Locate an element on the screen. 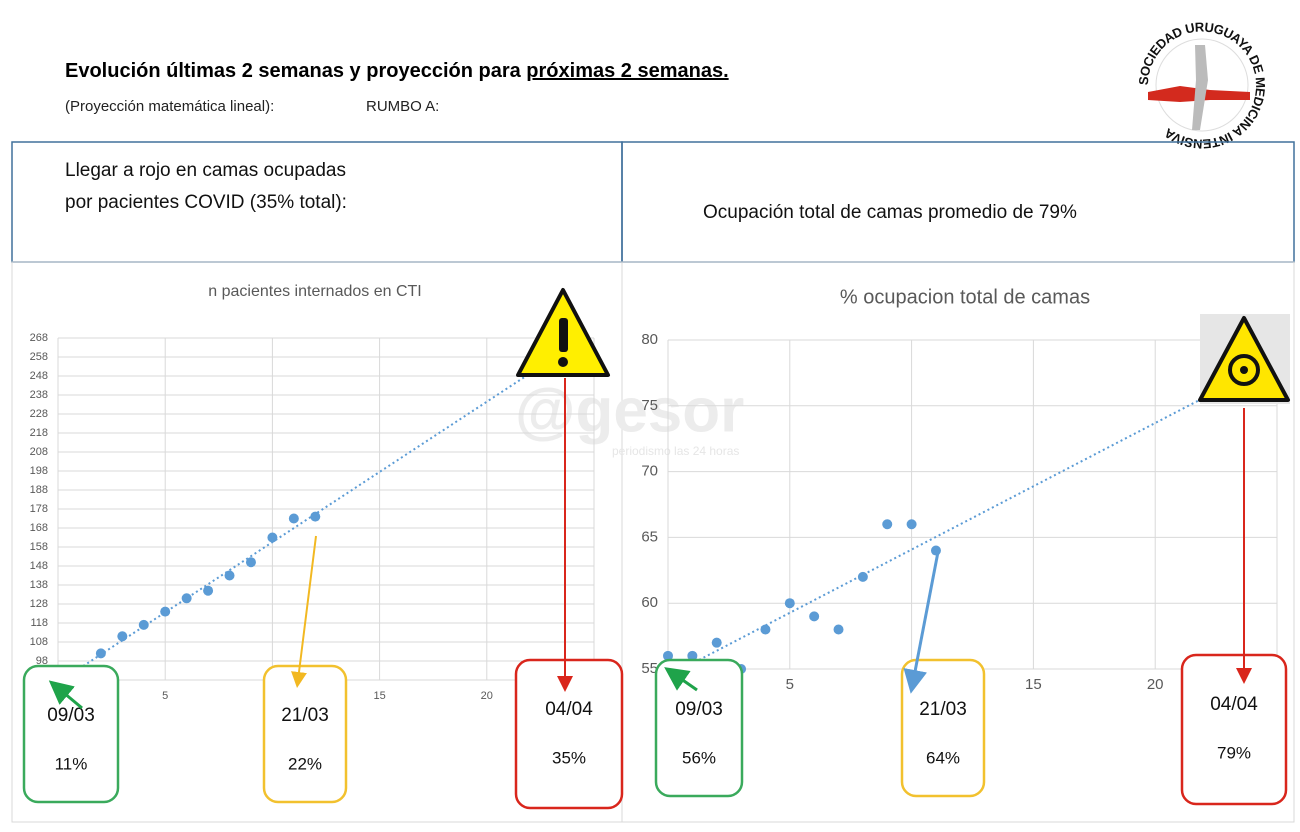 The image size is (1300, 832). milestone-share: 11% is located at coordinates (71, 763).